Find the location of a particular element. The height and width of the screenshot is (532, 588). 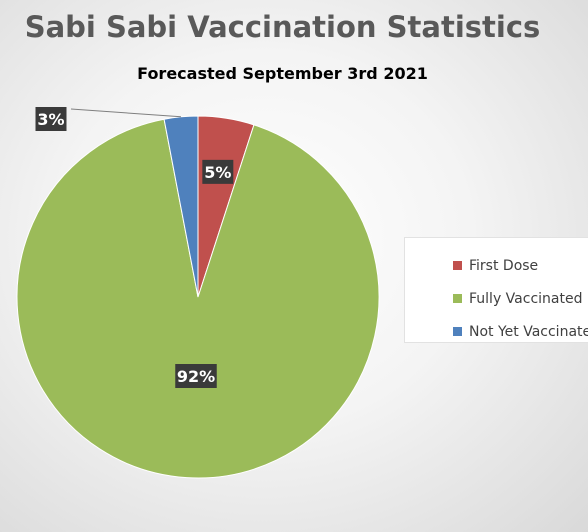

legend-label: First Dose is located at coordinates (504, 265).